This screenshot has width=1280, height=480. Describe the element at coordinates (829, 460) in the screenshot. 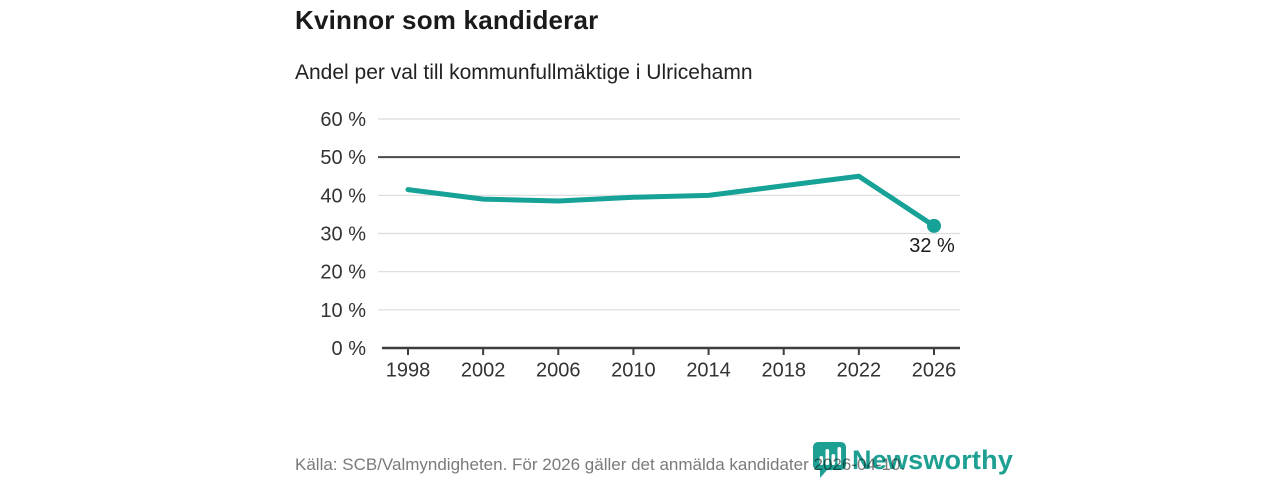

I see `bar-chart-speech-bubble-icon` at that location.